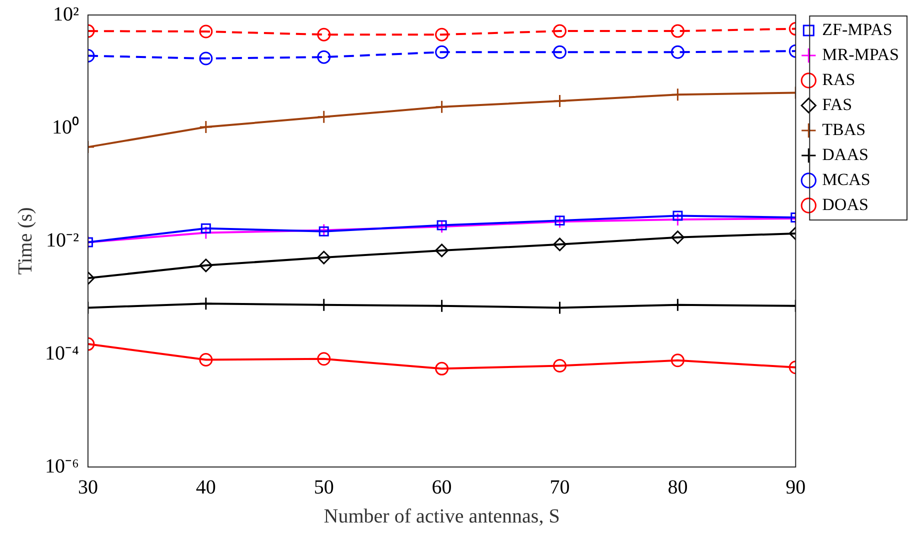 This screenshot has height=535, width=913. What do you see at coordinates (560, 487) in the screenshot?
I see `x-tick-label: 70` at bounding box center [560, 487].